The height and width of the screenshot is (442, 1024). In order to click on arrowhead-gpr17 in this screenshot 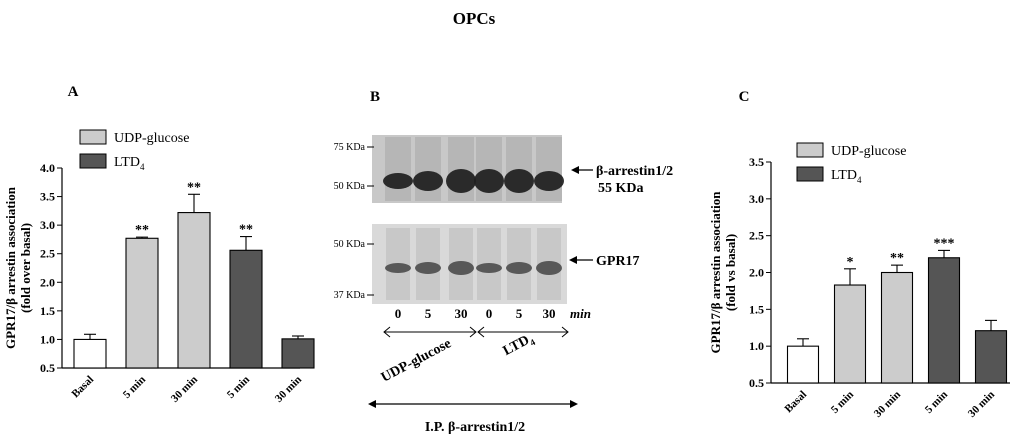, I will do `click(573, 260)`.